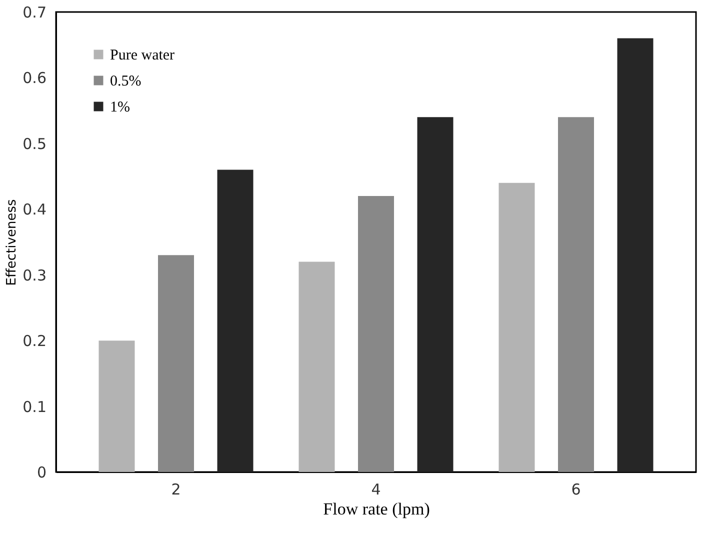 Image resolution: width=718 pixels, height=542 pixels. What do you see at coordinates (576, 489) in the screenshot?
I see `x-tick-label: 6` at bounding box center [576, 489].